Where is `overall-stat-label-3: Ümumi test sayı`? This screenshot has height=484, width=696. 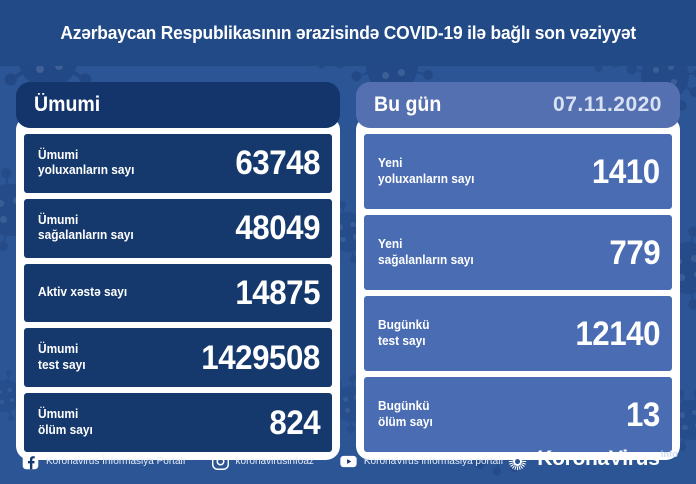
overall-stat-label-3: Ümumi test sayı is located at coordinates (62, 357).